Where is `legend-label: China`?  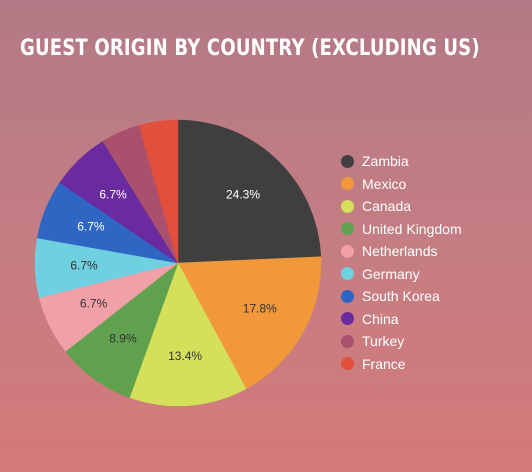
legend-label: China is located at coordinates (380, 318).